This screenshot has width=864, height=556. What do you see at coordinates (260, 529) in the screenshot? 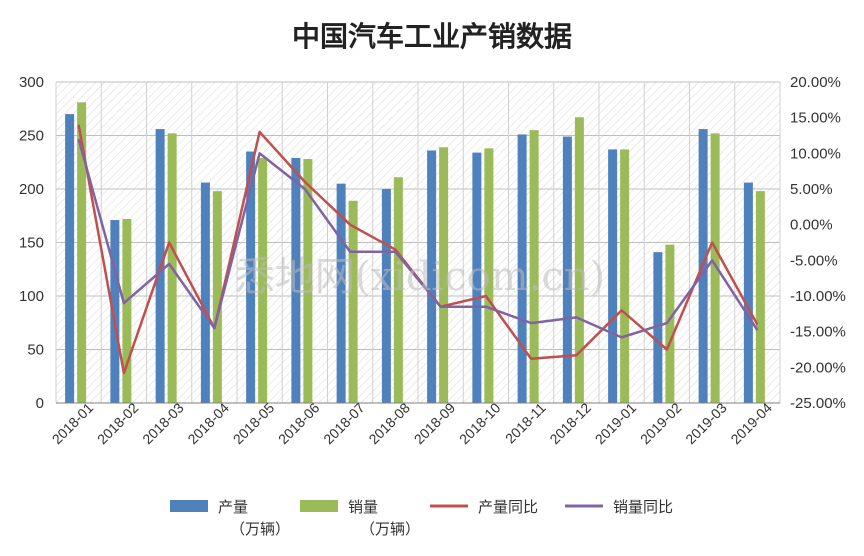
I see `legend-production-unit: （万辆）` at bounding box center [260, 529].